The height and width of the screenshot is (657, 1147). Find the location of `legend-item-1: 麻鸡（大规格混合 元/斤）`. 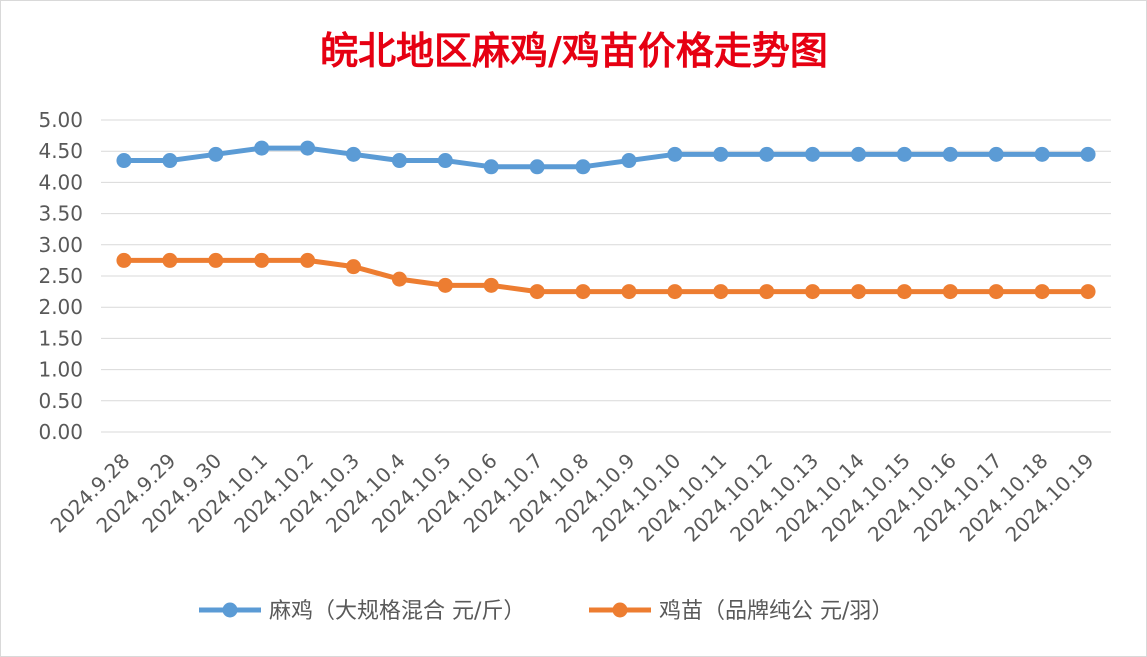

legend-item-1: 麻鸡（大规格混合 元/斤） is located at coordinates (362, 611).